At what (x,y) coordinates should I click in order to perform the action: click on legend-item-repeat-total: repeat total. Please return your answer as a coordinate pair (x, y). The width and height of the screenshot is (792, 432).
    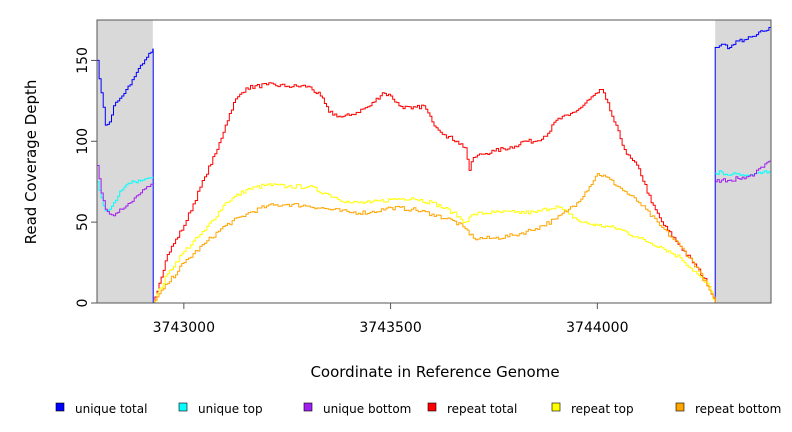
    Looking at the image, I should click on (472, 409).